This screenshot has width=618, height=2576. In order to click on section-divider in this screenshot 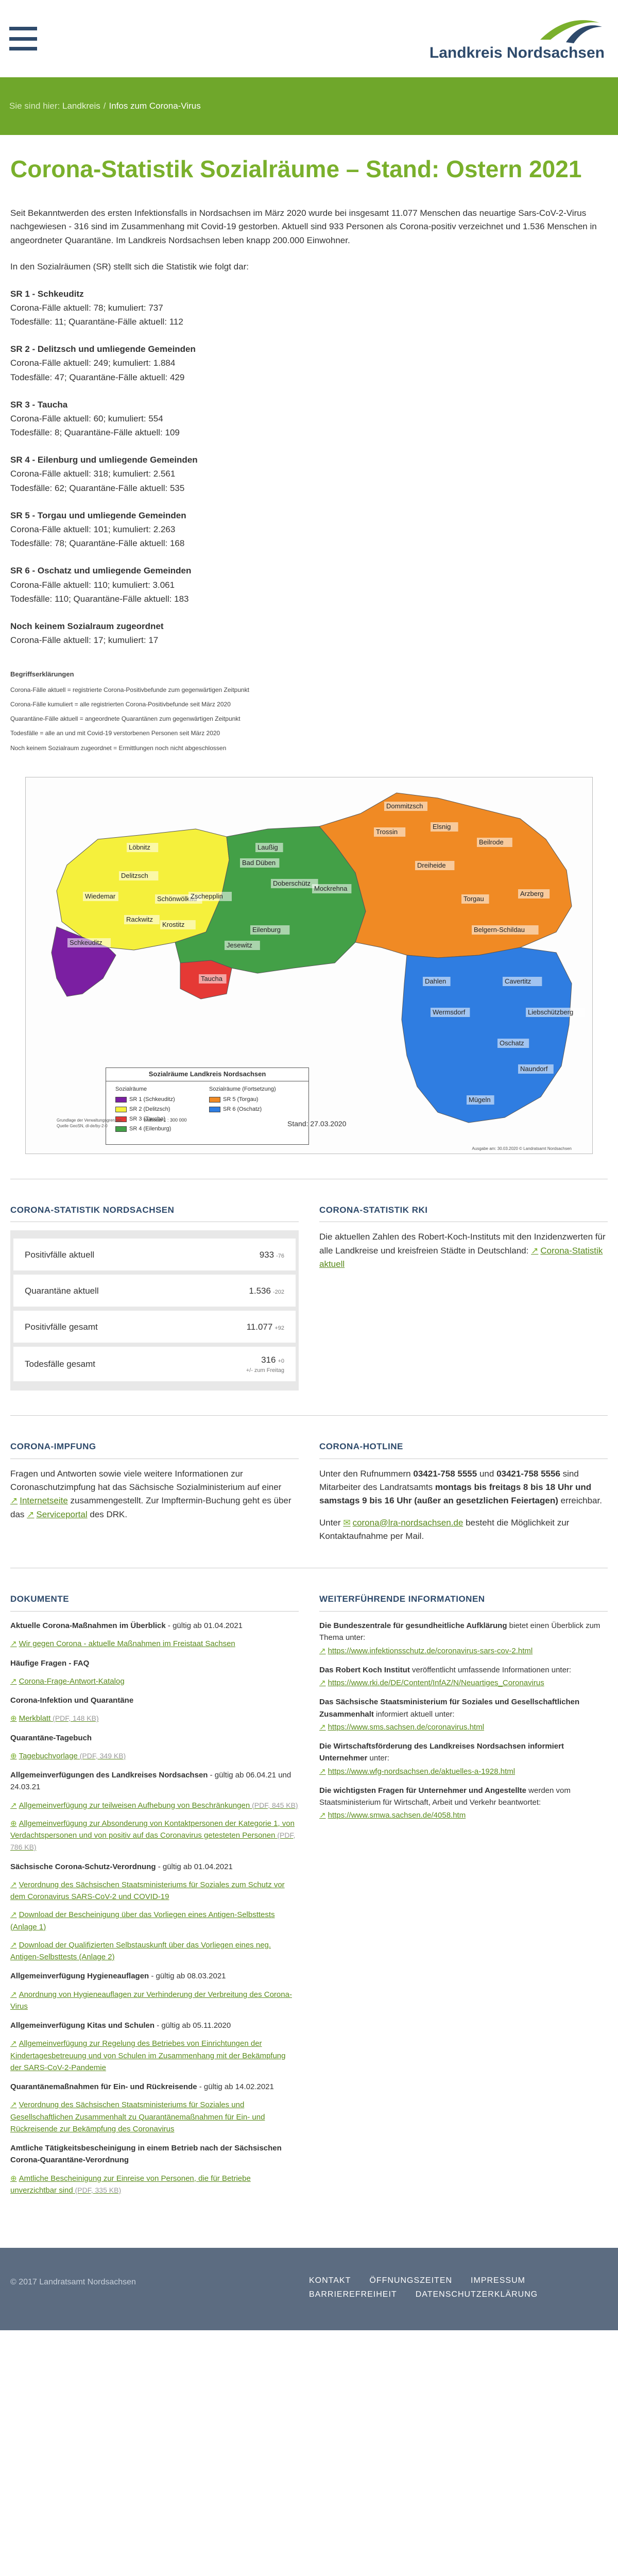, I will do `click(309, 1415)`.